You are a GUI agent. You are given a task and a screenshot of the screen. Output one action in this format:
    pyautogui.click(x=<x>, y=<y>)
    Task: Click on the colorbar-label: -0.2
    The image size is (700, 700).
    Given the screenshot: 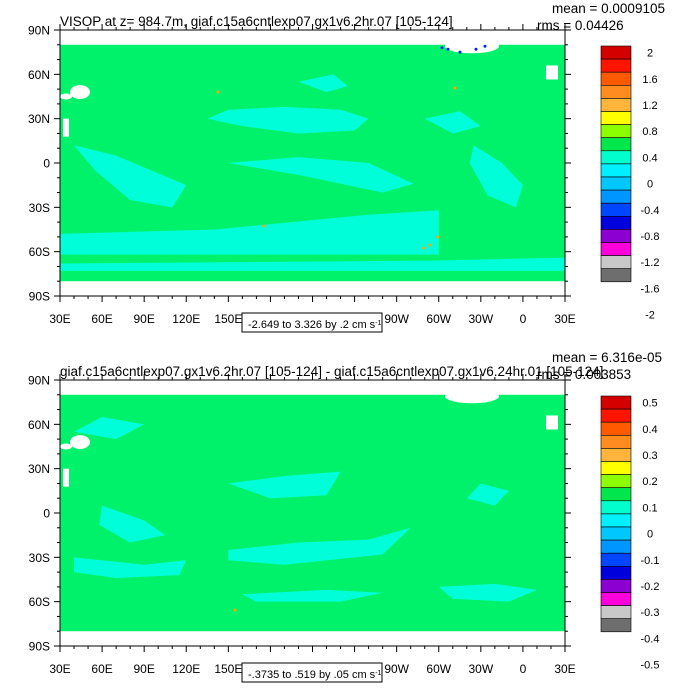 What is the action you would take?
    pyautogui.click(x=650, y=587)
    